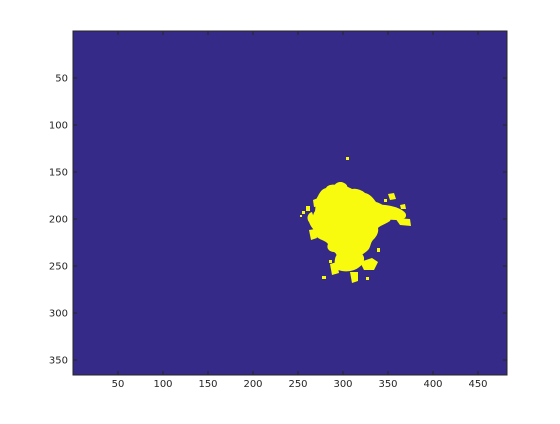 The image size is (560, 424). I want to click on x-tick: 50, so click(118, 210).